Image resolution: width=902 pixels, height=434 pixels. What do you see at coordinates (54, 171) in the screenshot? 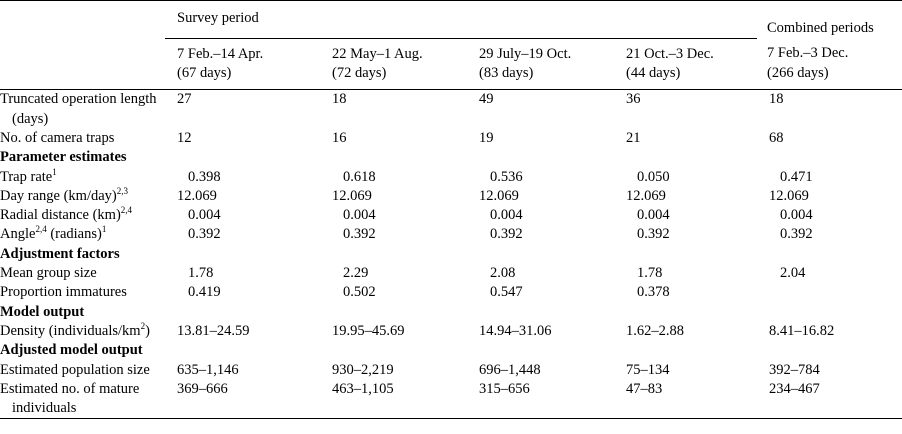
I see `footnote-mark: 1` at bounding box center [54, 171].